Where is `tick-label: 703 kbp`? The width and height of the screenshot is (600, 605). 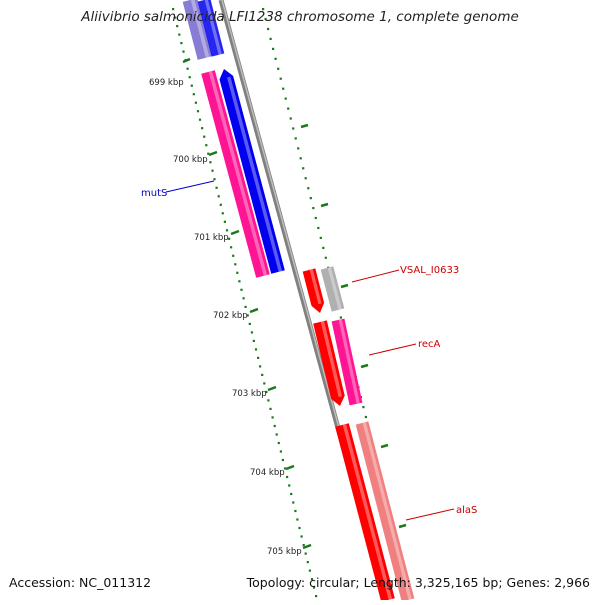 tick-label: 703 kbp is located at coordinates (249, 394).